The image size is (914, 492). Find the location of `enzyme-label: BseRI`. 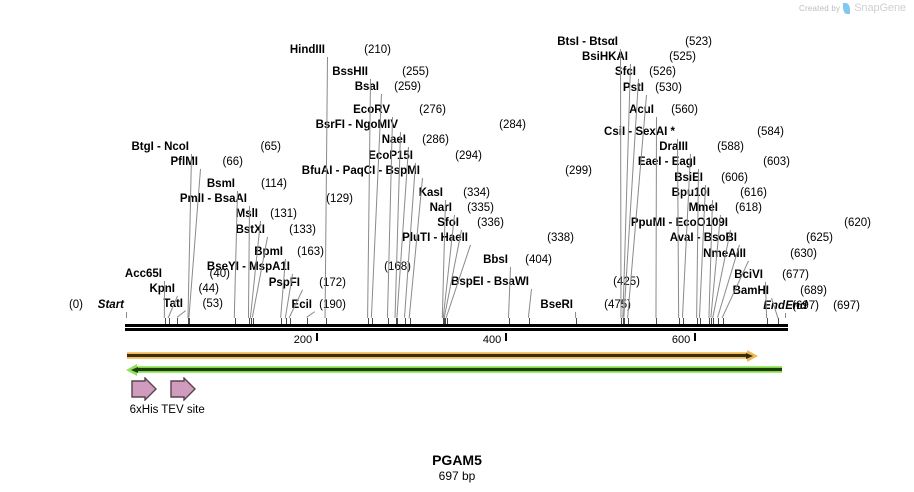

enzyme-label: BseRI is located at coordinates (556, 305).